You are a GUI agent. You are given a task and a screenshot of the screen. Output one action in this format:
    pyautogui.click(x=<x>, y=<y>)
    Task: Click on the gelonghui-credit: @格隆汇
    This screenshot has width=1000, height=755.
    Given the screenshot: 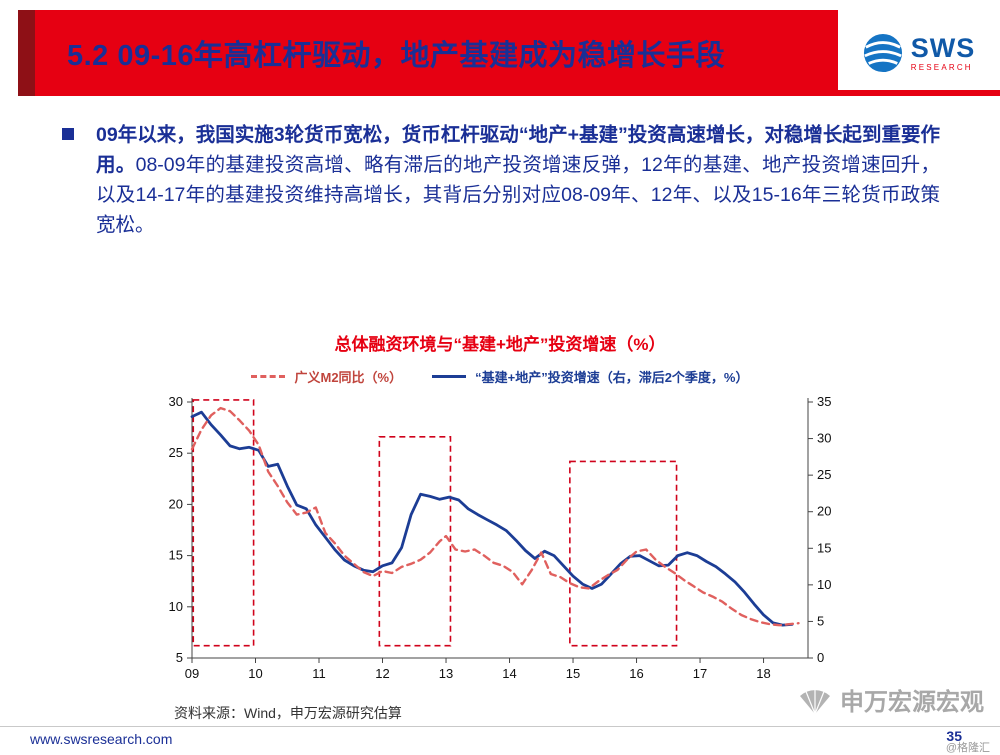 What is the action you would take?
    pyautogui.click(x=967, y=748)
    